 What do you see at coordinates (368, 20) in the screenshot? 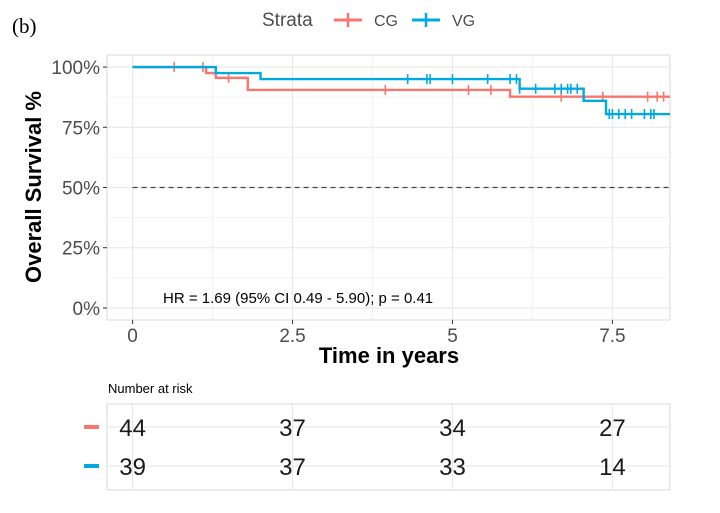
I see `legend: Strata CG VG` at bounding box center [368, 20].